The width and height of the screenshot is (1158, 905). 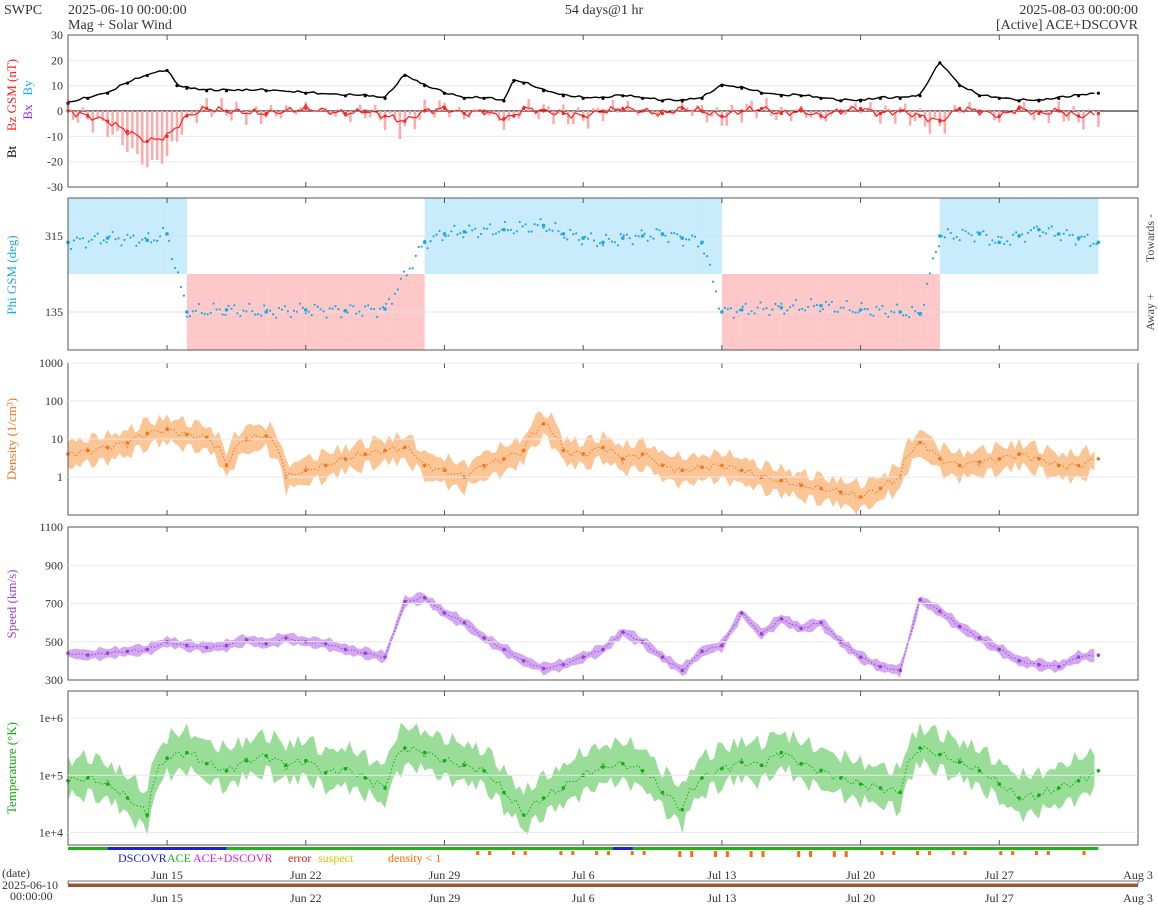 I want to click on density-ytick-1: 100, so click(x=54, y=401).